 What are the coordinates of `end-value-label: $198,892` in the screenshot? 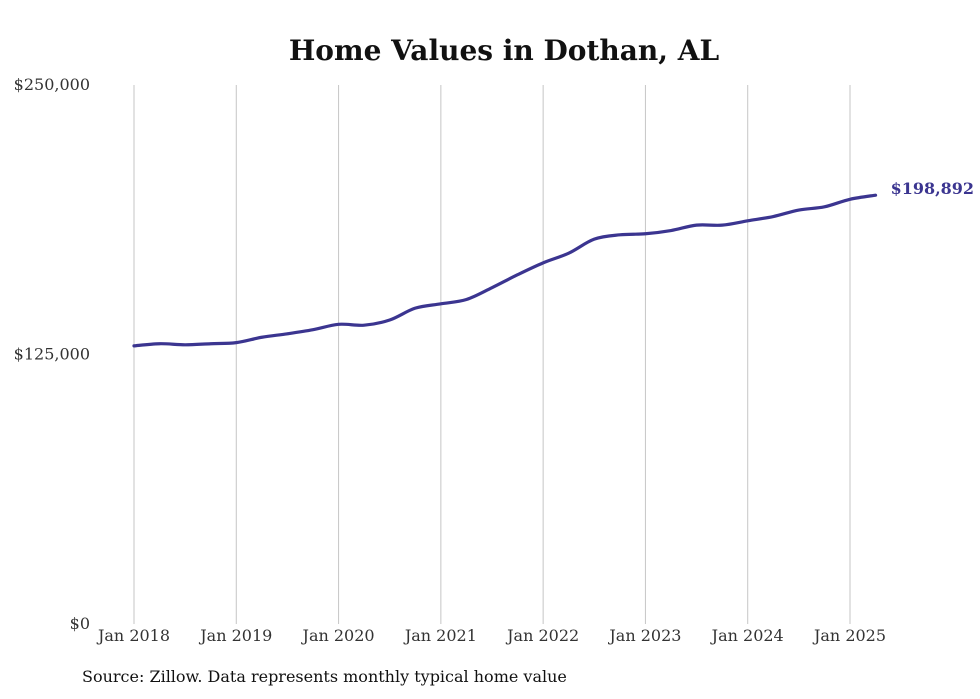 It's located at (933, 188).